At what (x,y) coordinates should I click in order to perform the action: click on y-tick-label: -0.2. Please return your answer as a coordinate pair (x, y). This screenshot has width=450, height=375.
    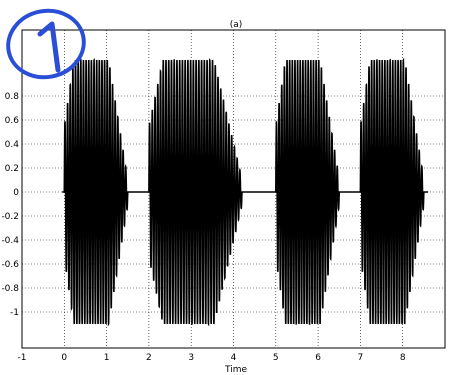
    Looking at the image, I should click on (10, 217).